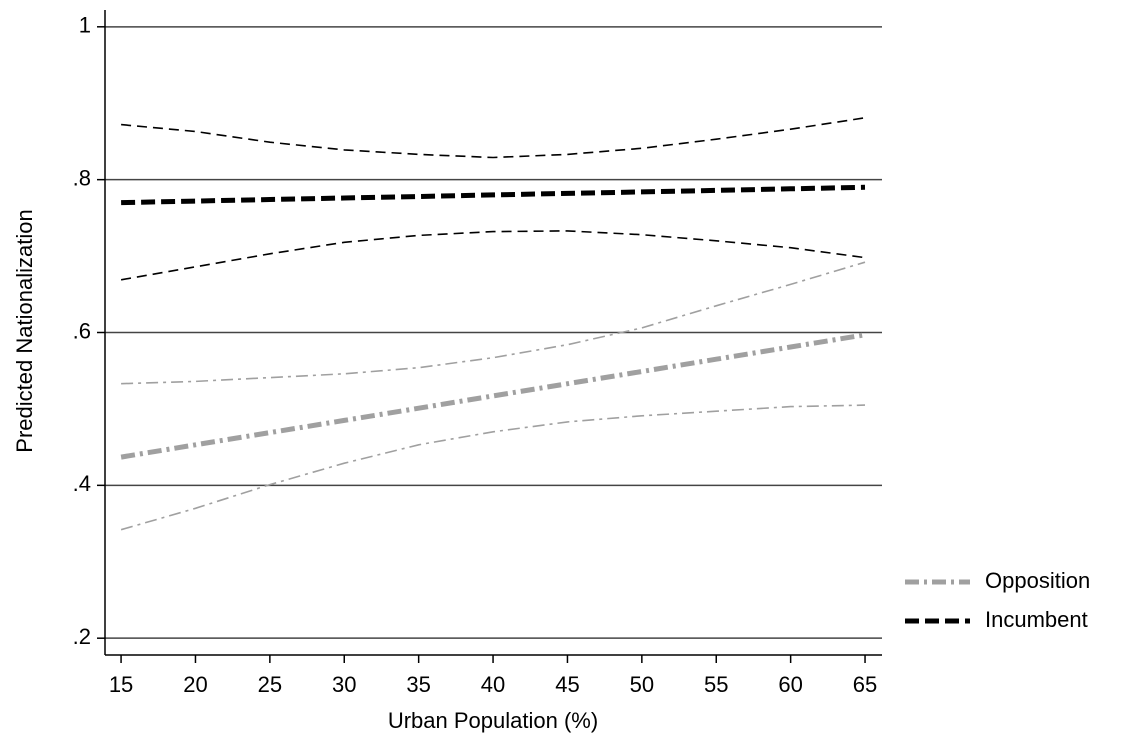 This screenshot has height=744, width=1123. I want to click on x-tick-label: 30, so click(344, 684).